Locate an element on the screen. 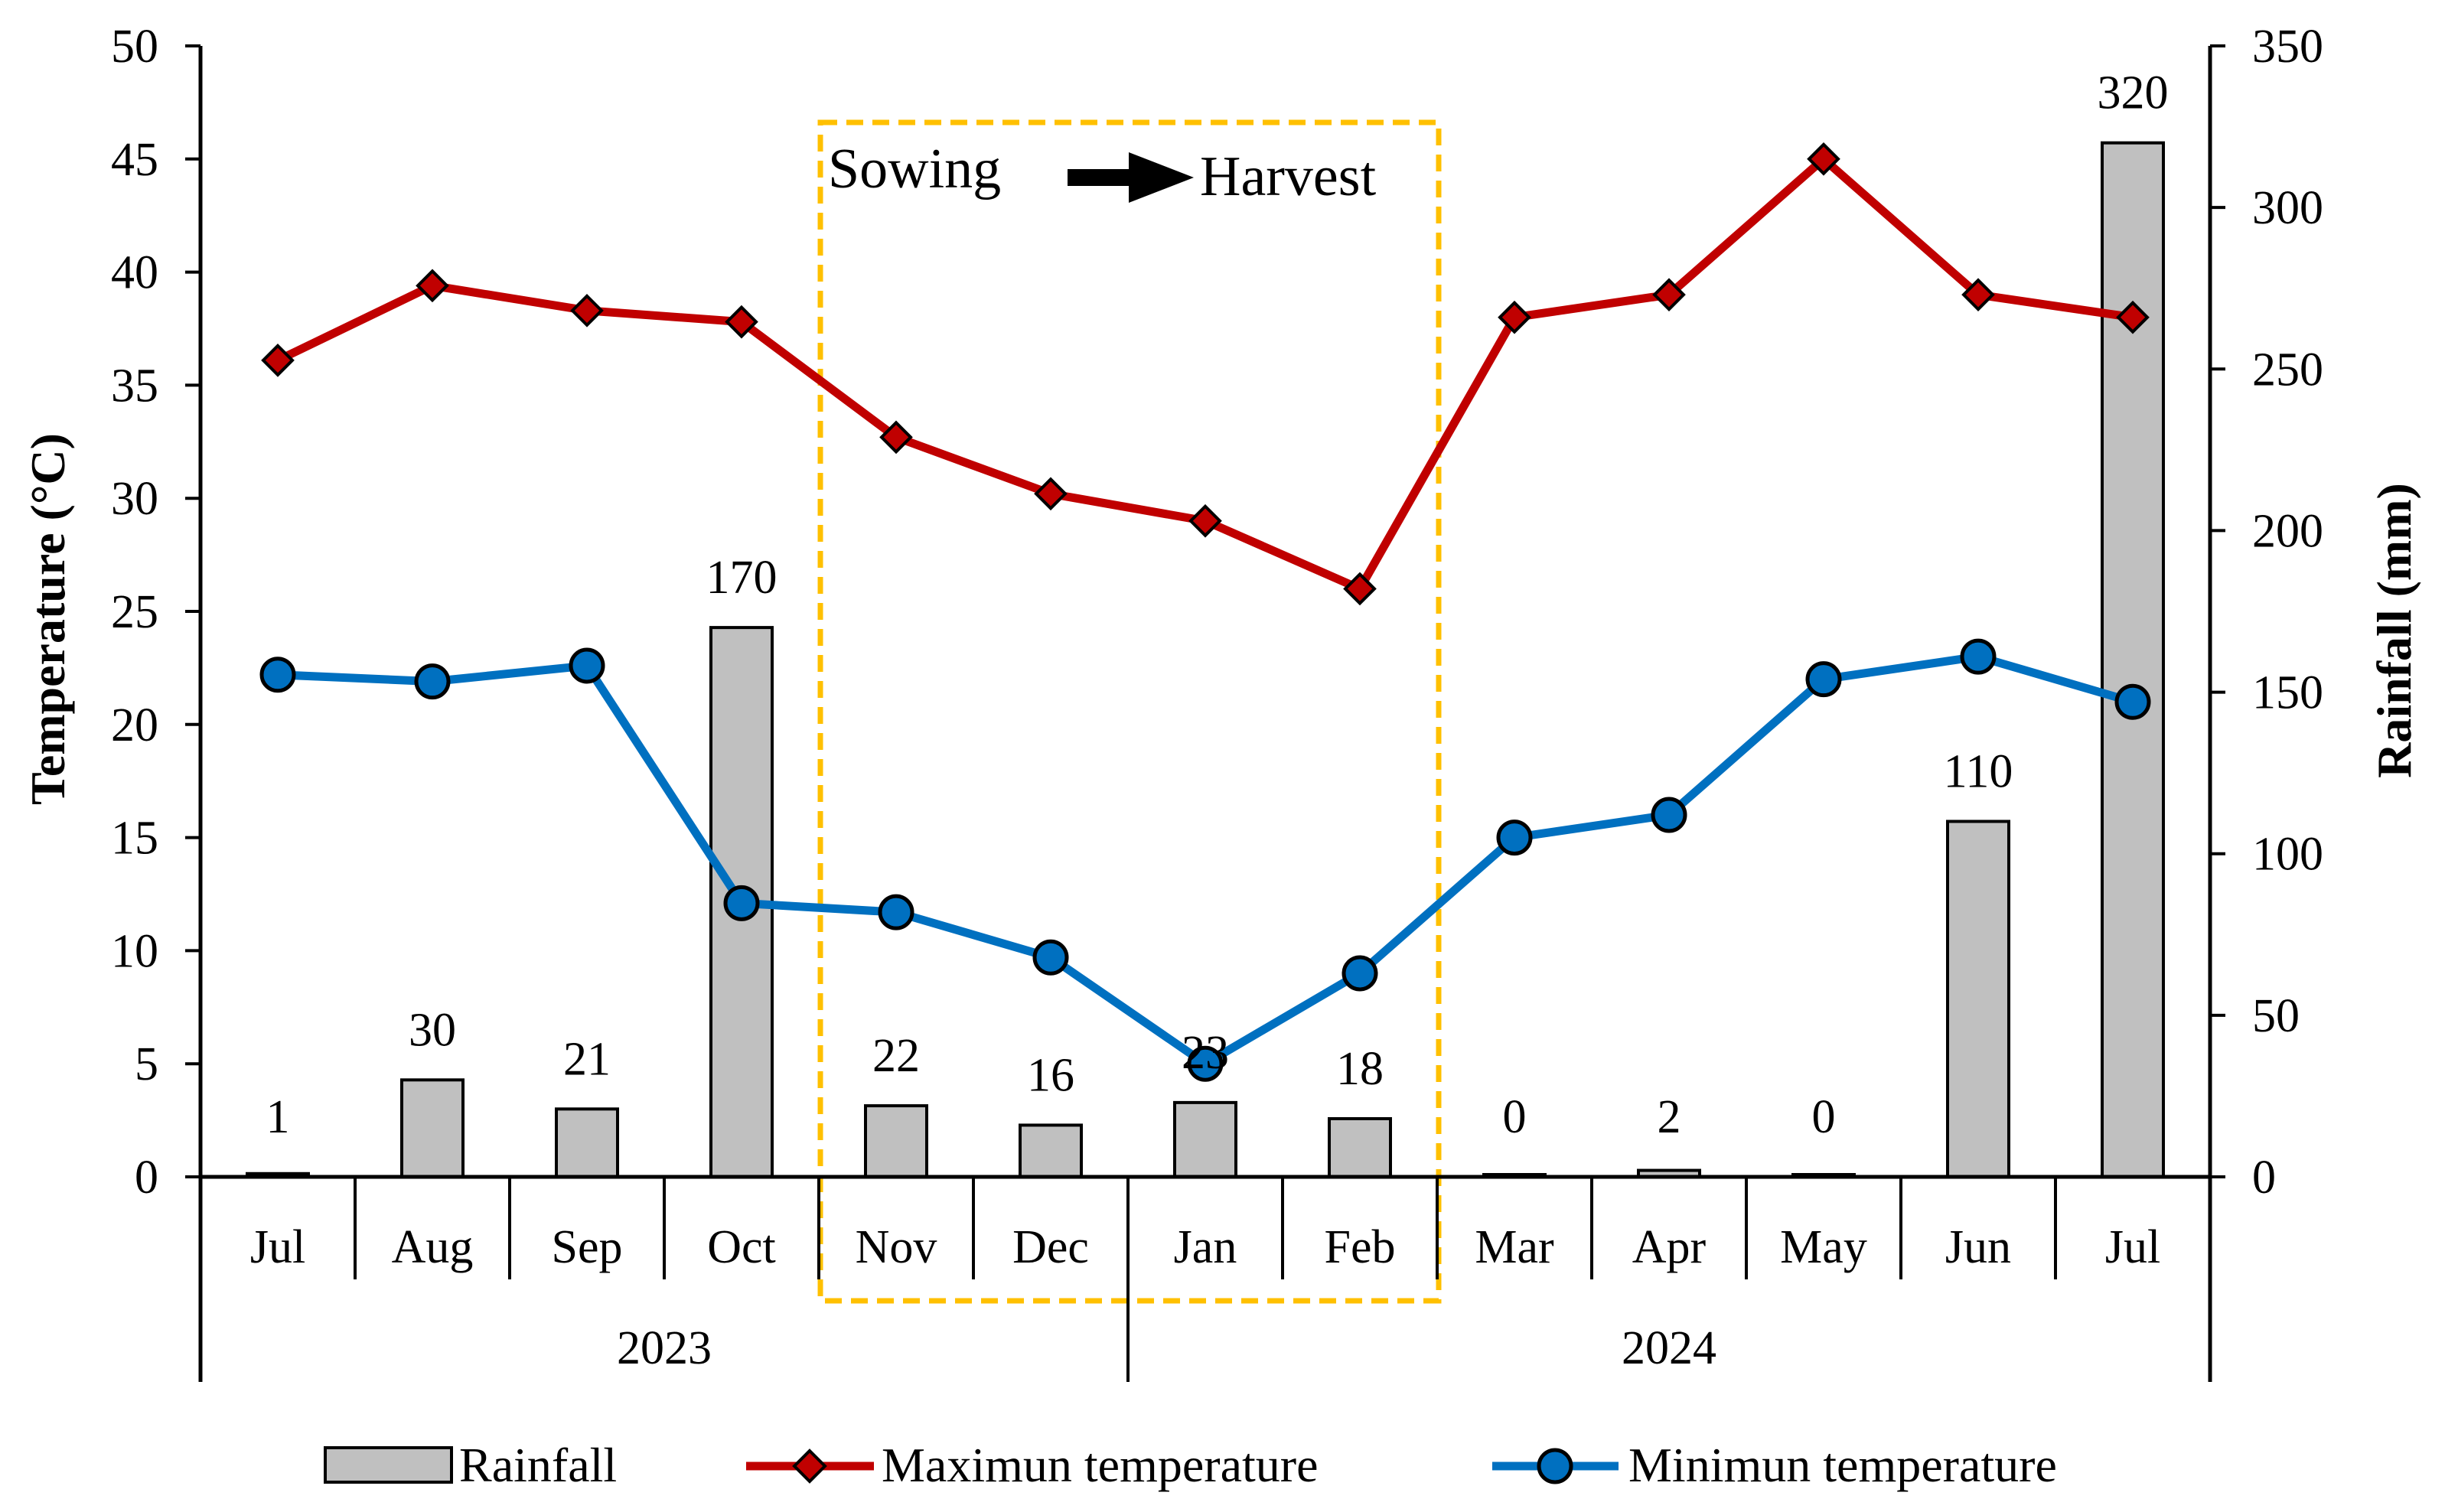 This screenshot has width=2445, height=1512. left-tick-label: 15 is located at coordinates (134, 839).